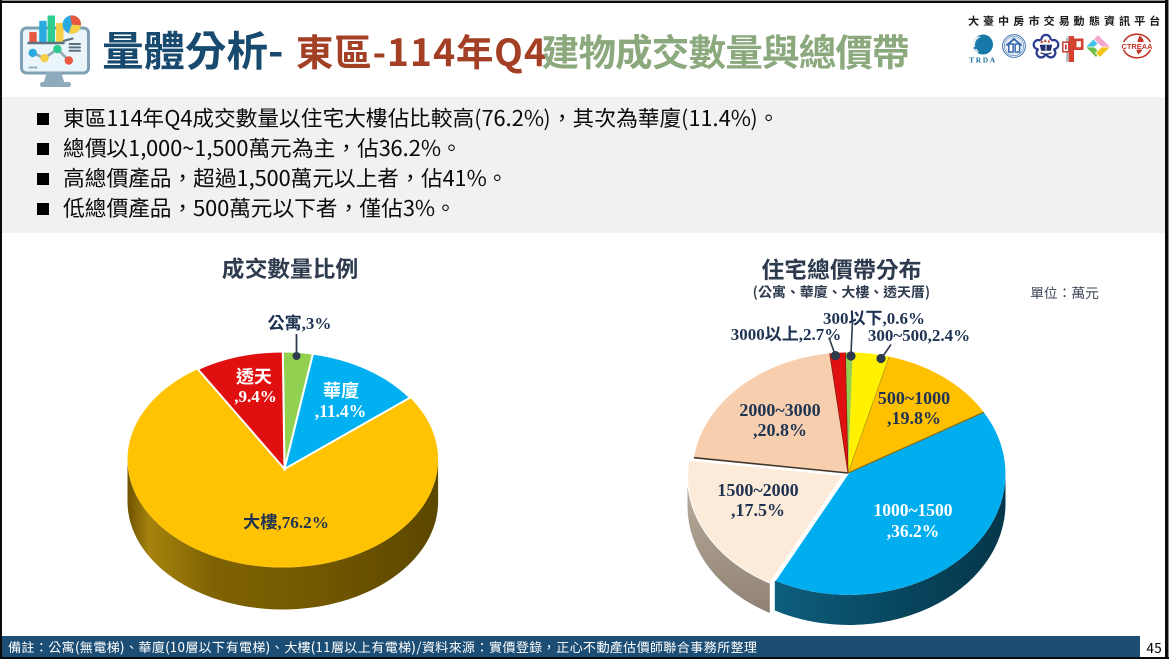 The image size is (1169, 659). I want to click on svg-text: CTREAA, so click(1138, 46).